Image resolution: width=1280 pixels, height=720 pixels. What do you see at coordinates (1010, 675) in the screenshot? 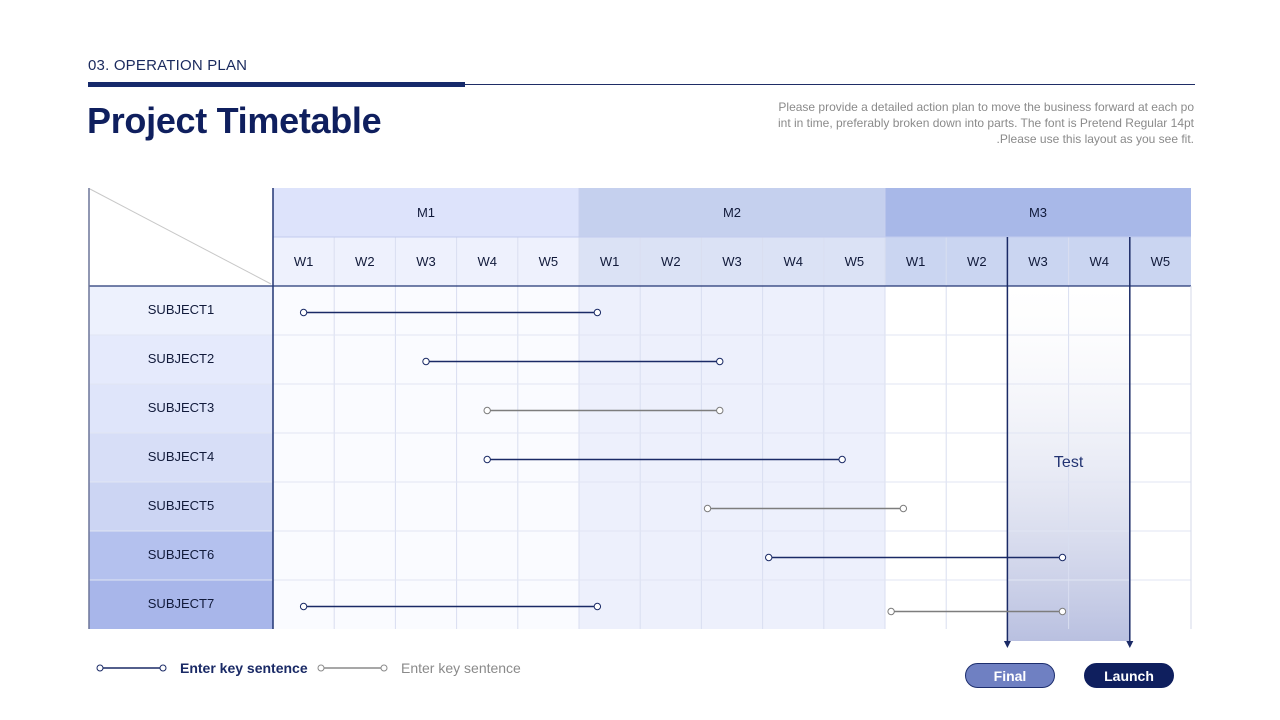
I see `final-milestone-button: Final` at bounding box center [1010, 675].